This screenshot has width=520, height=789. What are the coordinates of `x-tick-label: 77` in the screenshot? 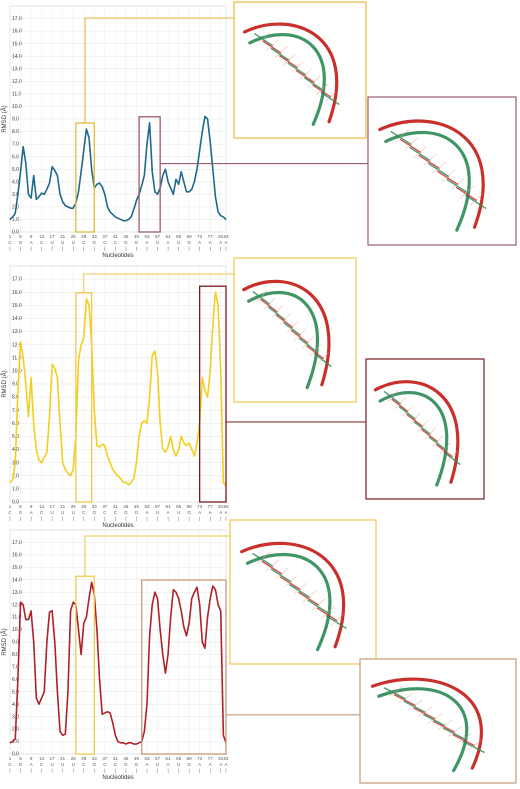 It's located at (211, 758).